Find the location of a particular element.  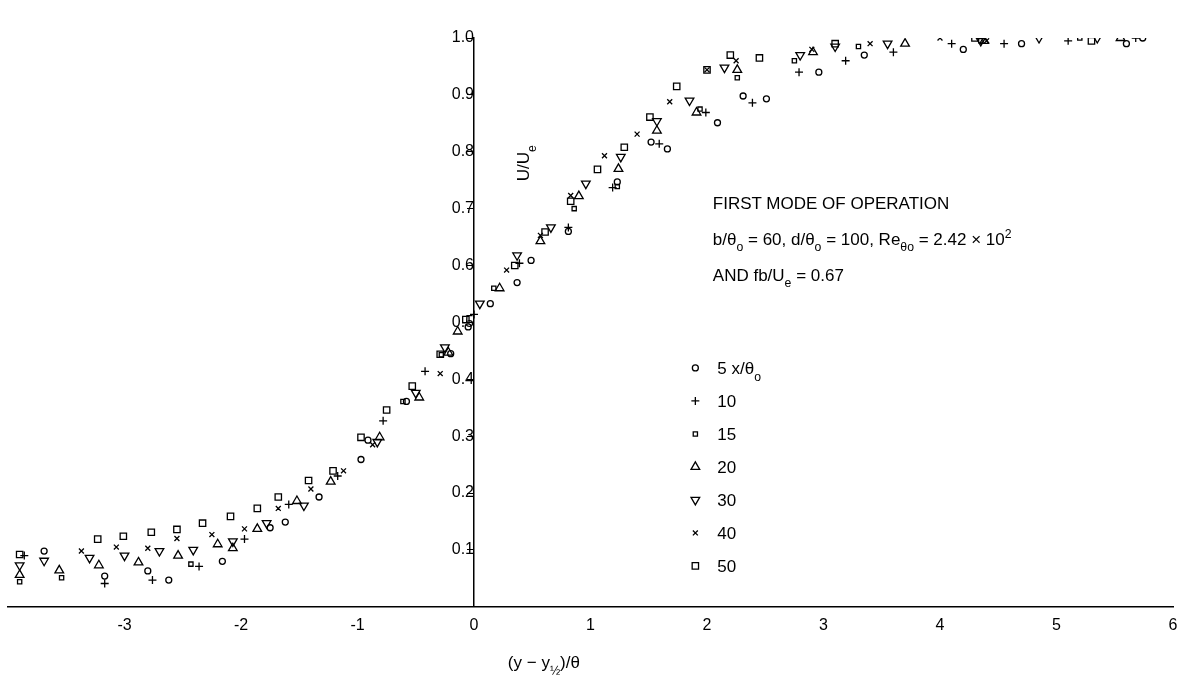

annotation: FIRST MODE OF OPERATION is located at coordinates (831, 203).